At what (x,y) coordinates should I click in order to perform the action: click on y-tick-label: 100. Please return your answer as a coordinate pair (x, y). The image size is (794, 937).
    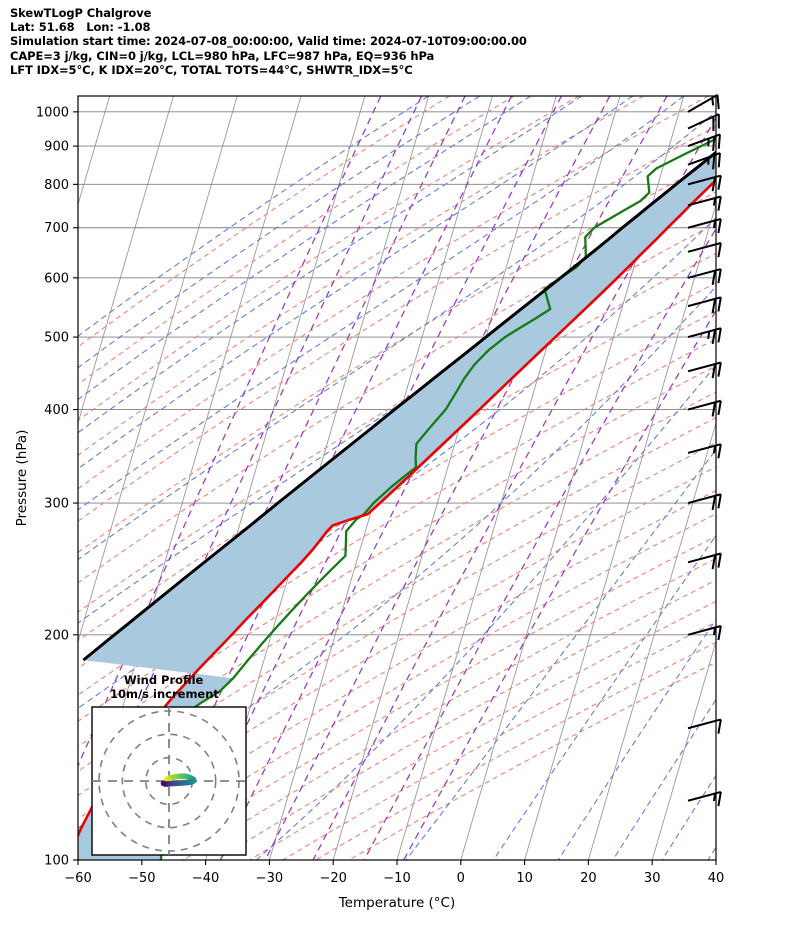
    Looking at the image, I should click on (56, 861).